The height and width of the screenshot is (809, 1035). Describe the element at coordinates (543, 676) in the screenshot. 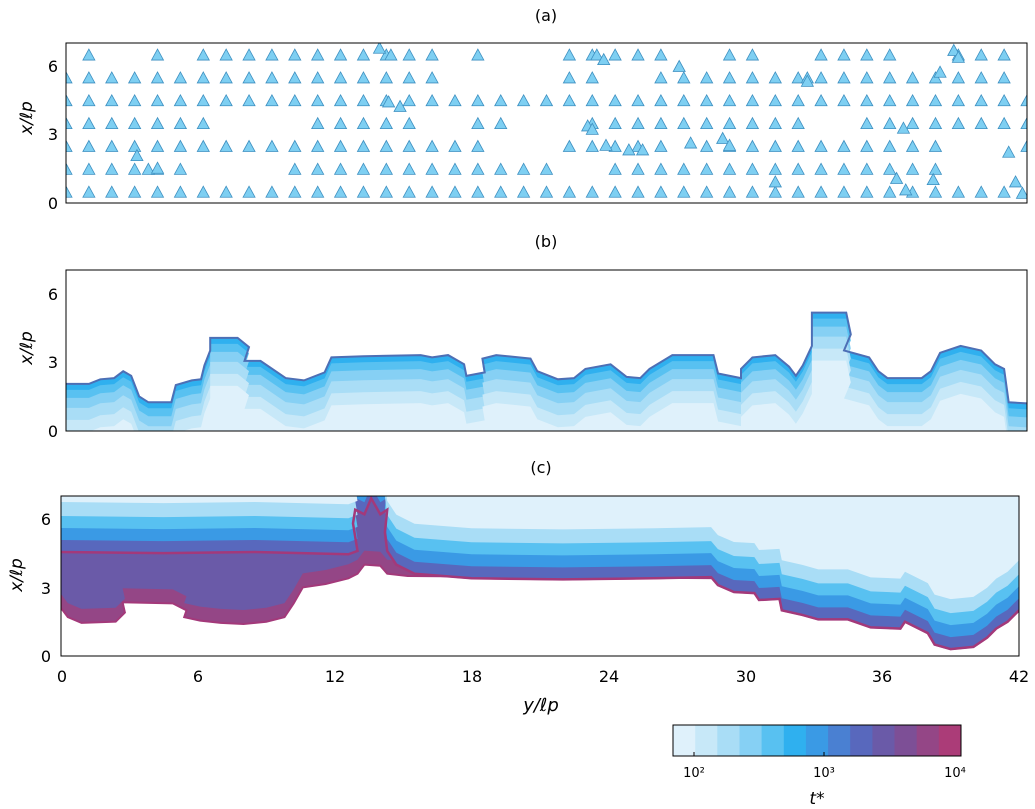

I see `panel-c-xaxis: 0 6 12 18 24 30 36 42` at that location.